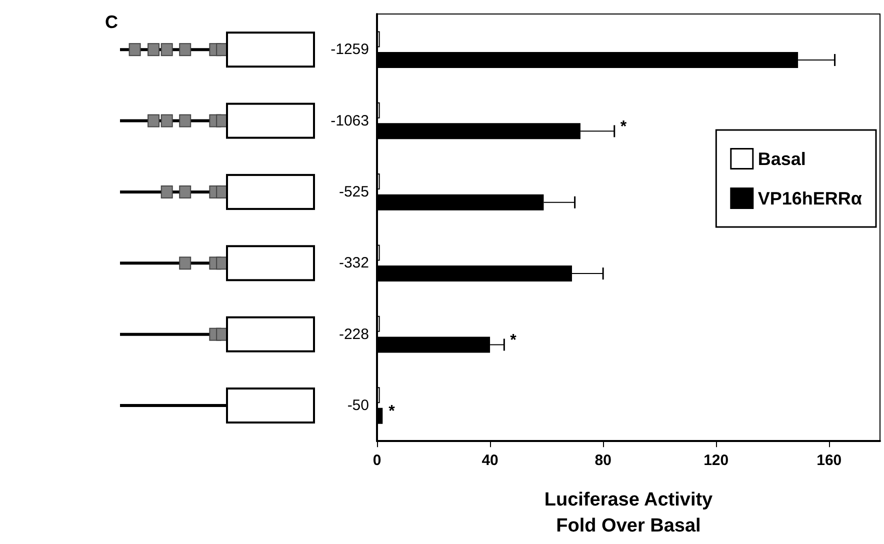 This screenshot has width=884, height=544. Describe the element at coordinates (716, 461) in the screenshot. I see `x-tick-label: 120` at that location.